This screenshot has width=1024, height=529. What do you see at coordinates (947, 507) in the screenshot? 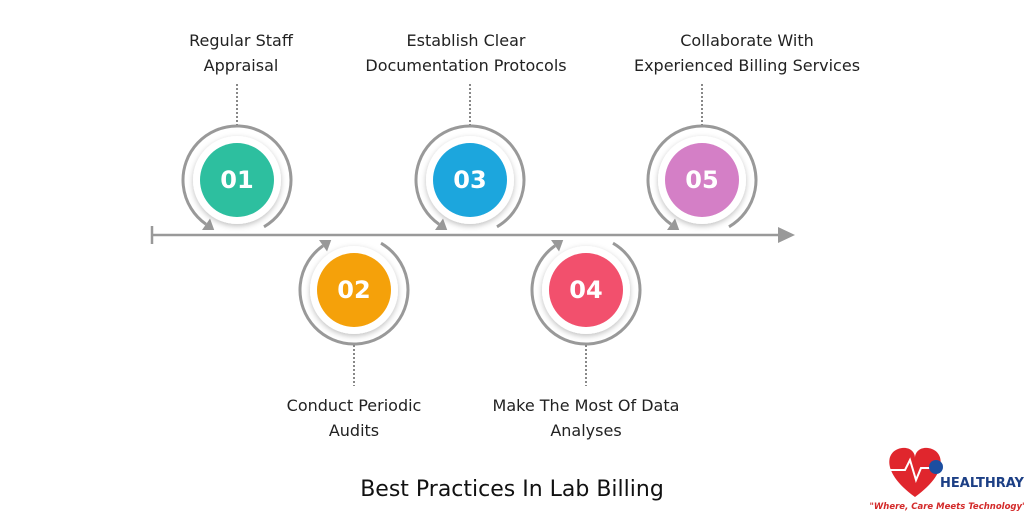
I see `logo-tagline: "Where, Care Meets Technology"` at bounding box center [947, 507].